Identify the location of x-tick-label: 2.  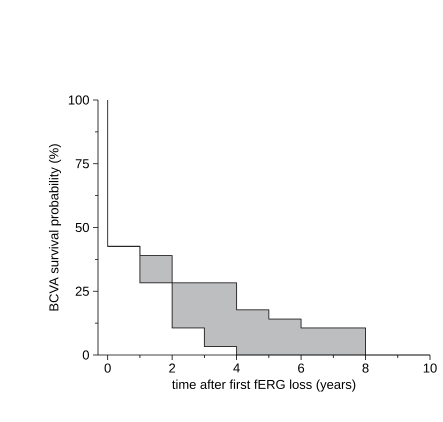
(172, 368).